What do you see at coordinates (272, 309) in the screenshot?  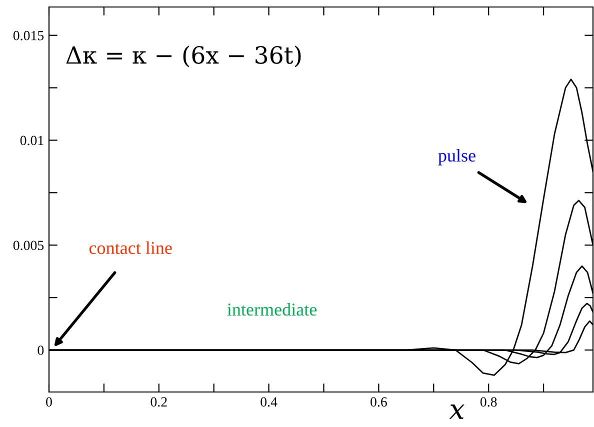 I see `annotation: intermediate` at bounding box center [272, 309].